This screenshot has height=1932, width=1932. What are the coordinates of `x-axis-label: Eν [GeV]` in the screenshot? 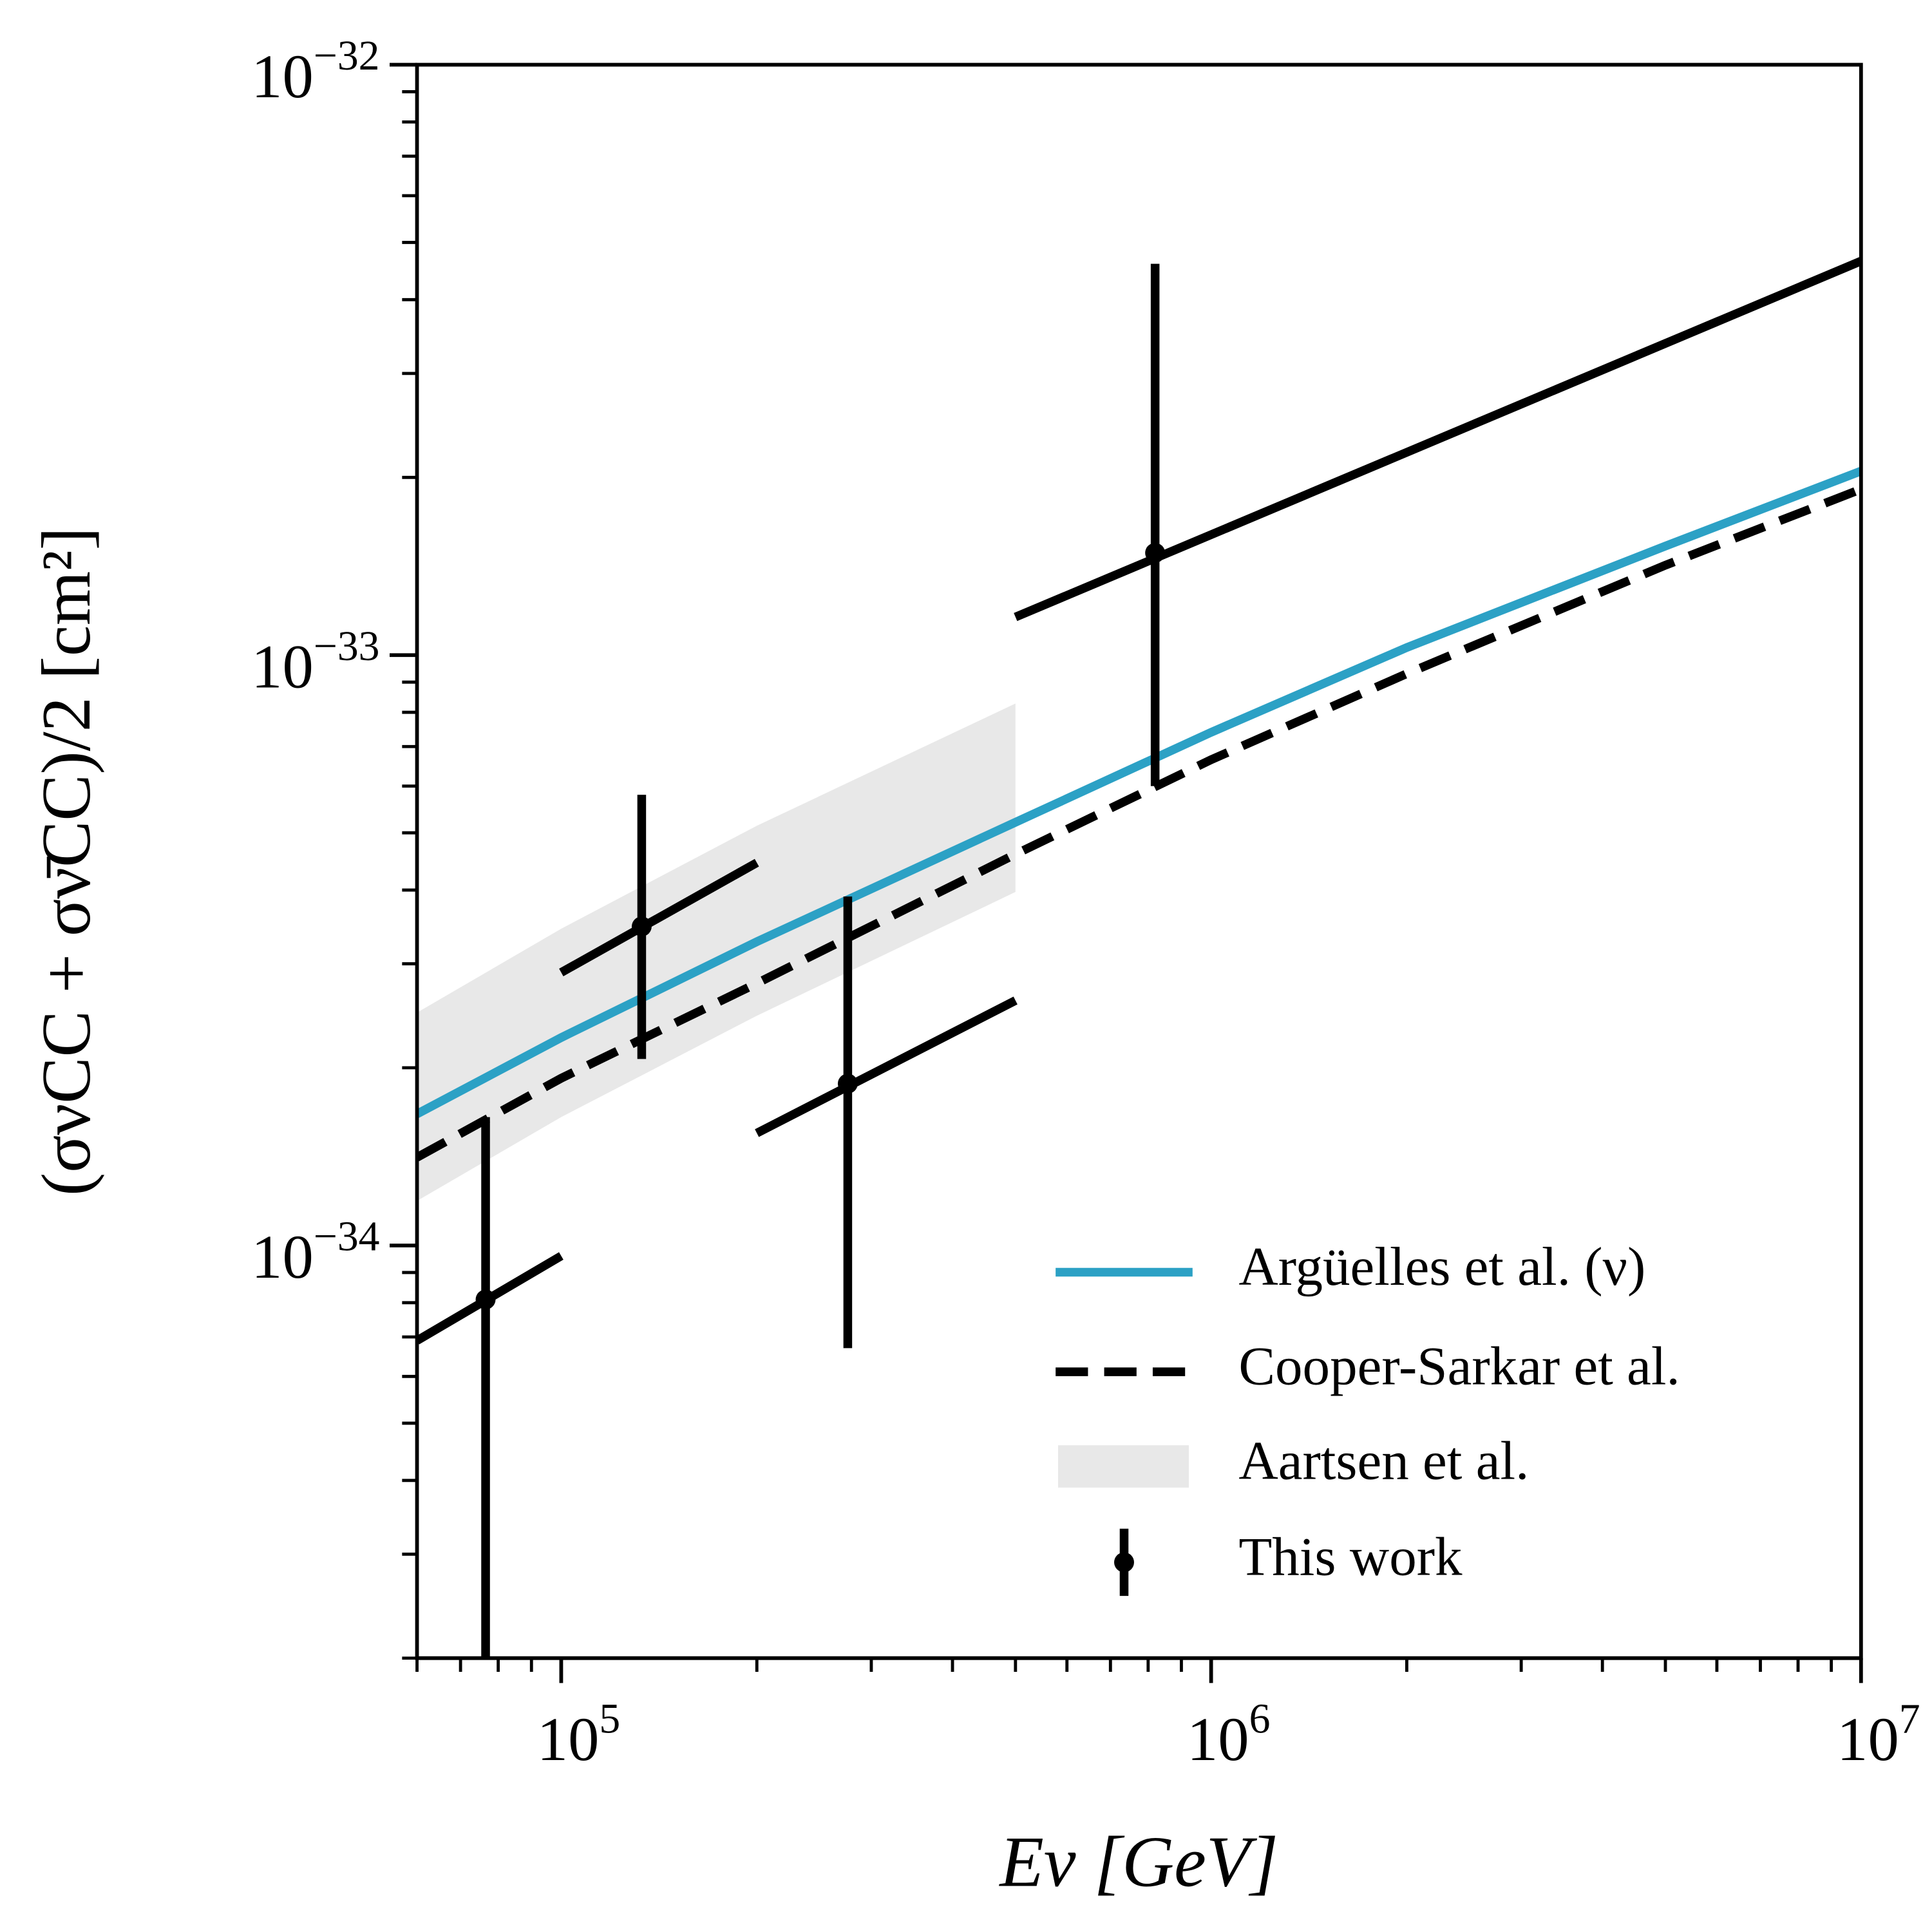 It's located at (1138, 1862).